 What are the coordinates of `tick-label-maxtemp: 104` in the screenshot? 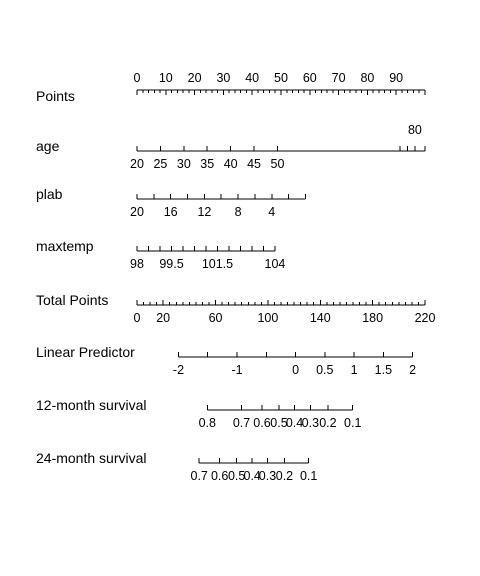 It's located at (275, 264).